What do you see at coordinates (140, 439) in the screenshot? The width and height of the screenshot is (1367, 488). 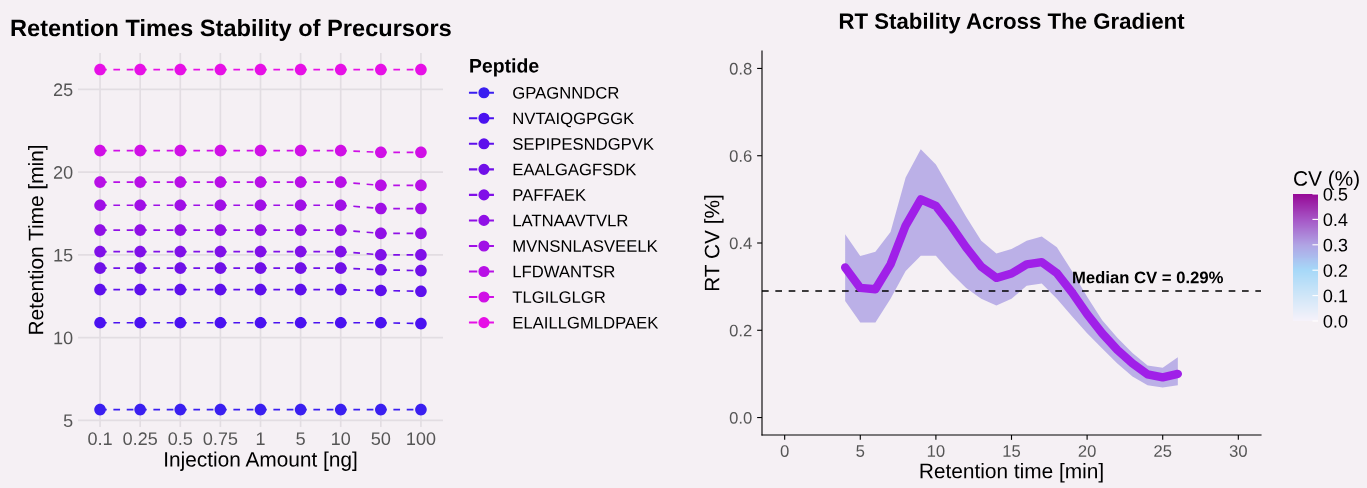 I see `x-tick-label: 0.25` at bounding box center [140, 439].